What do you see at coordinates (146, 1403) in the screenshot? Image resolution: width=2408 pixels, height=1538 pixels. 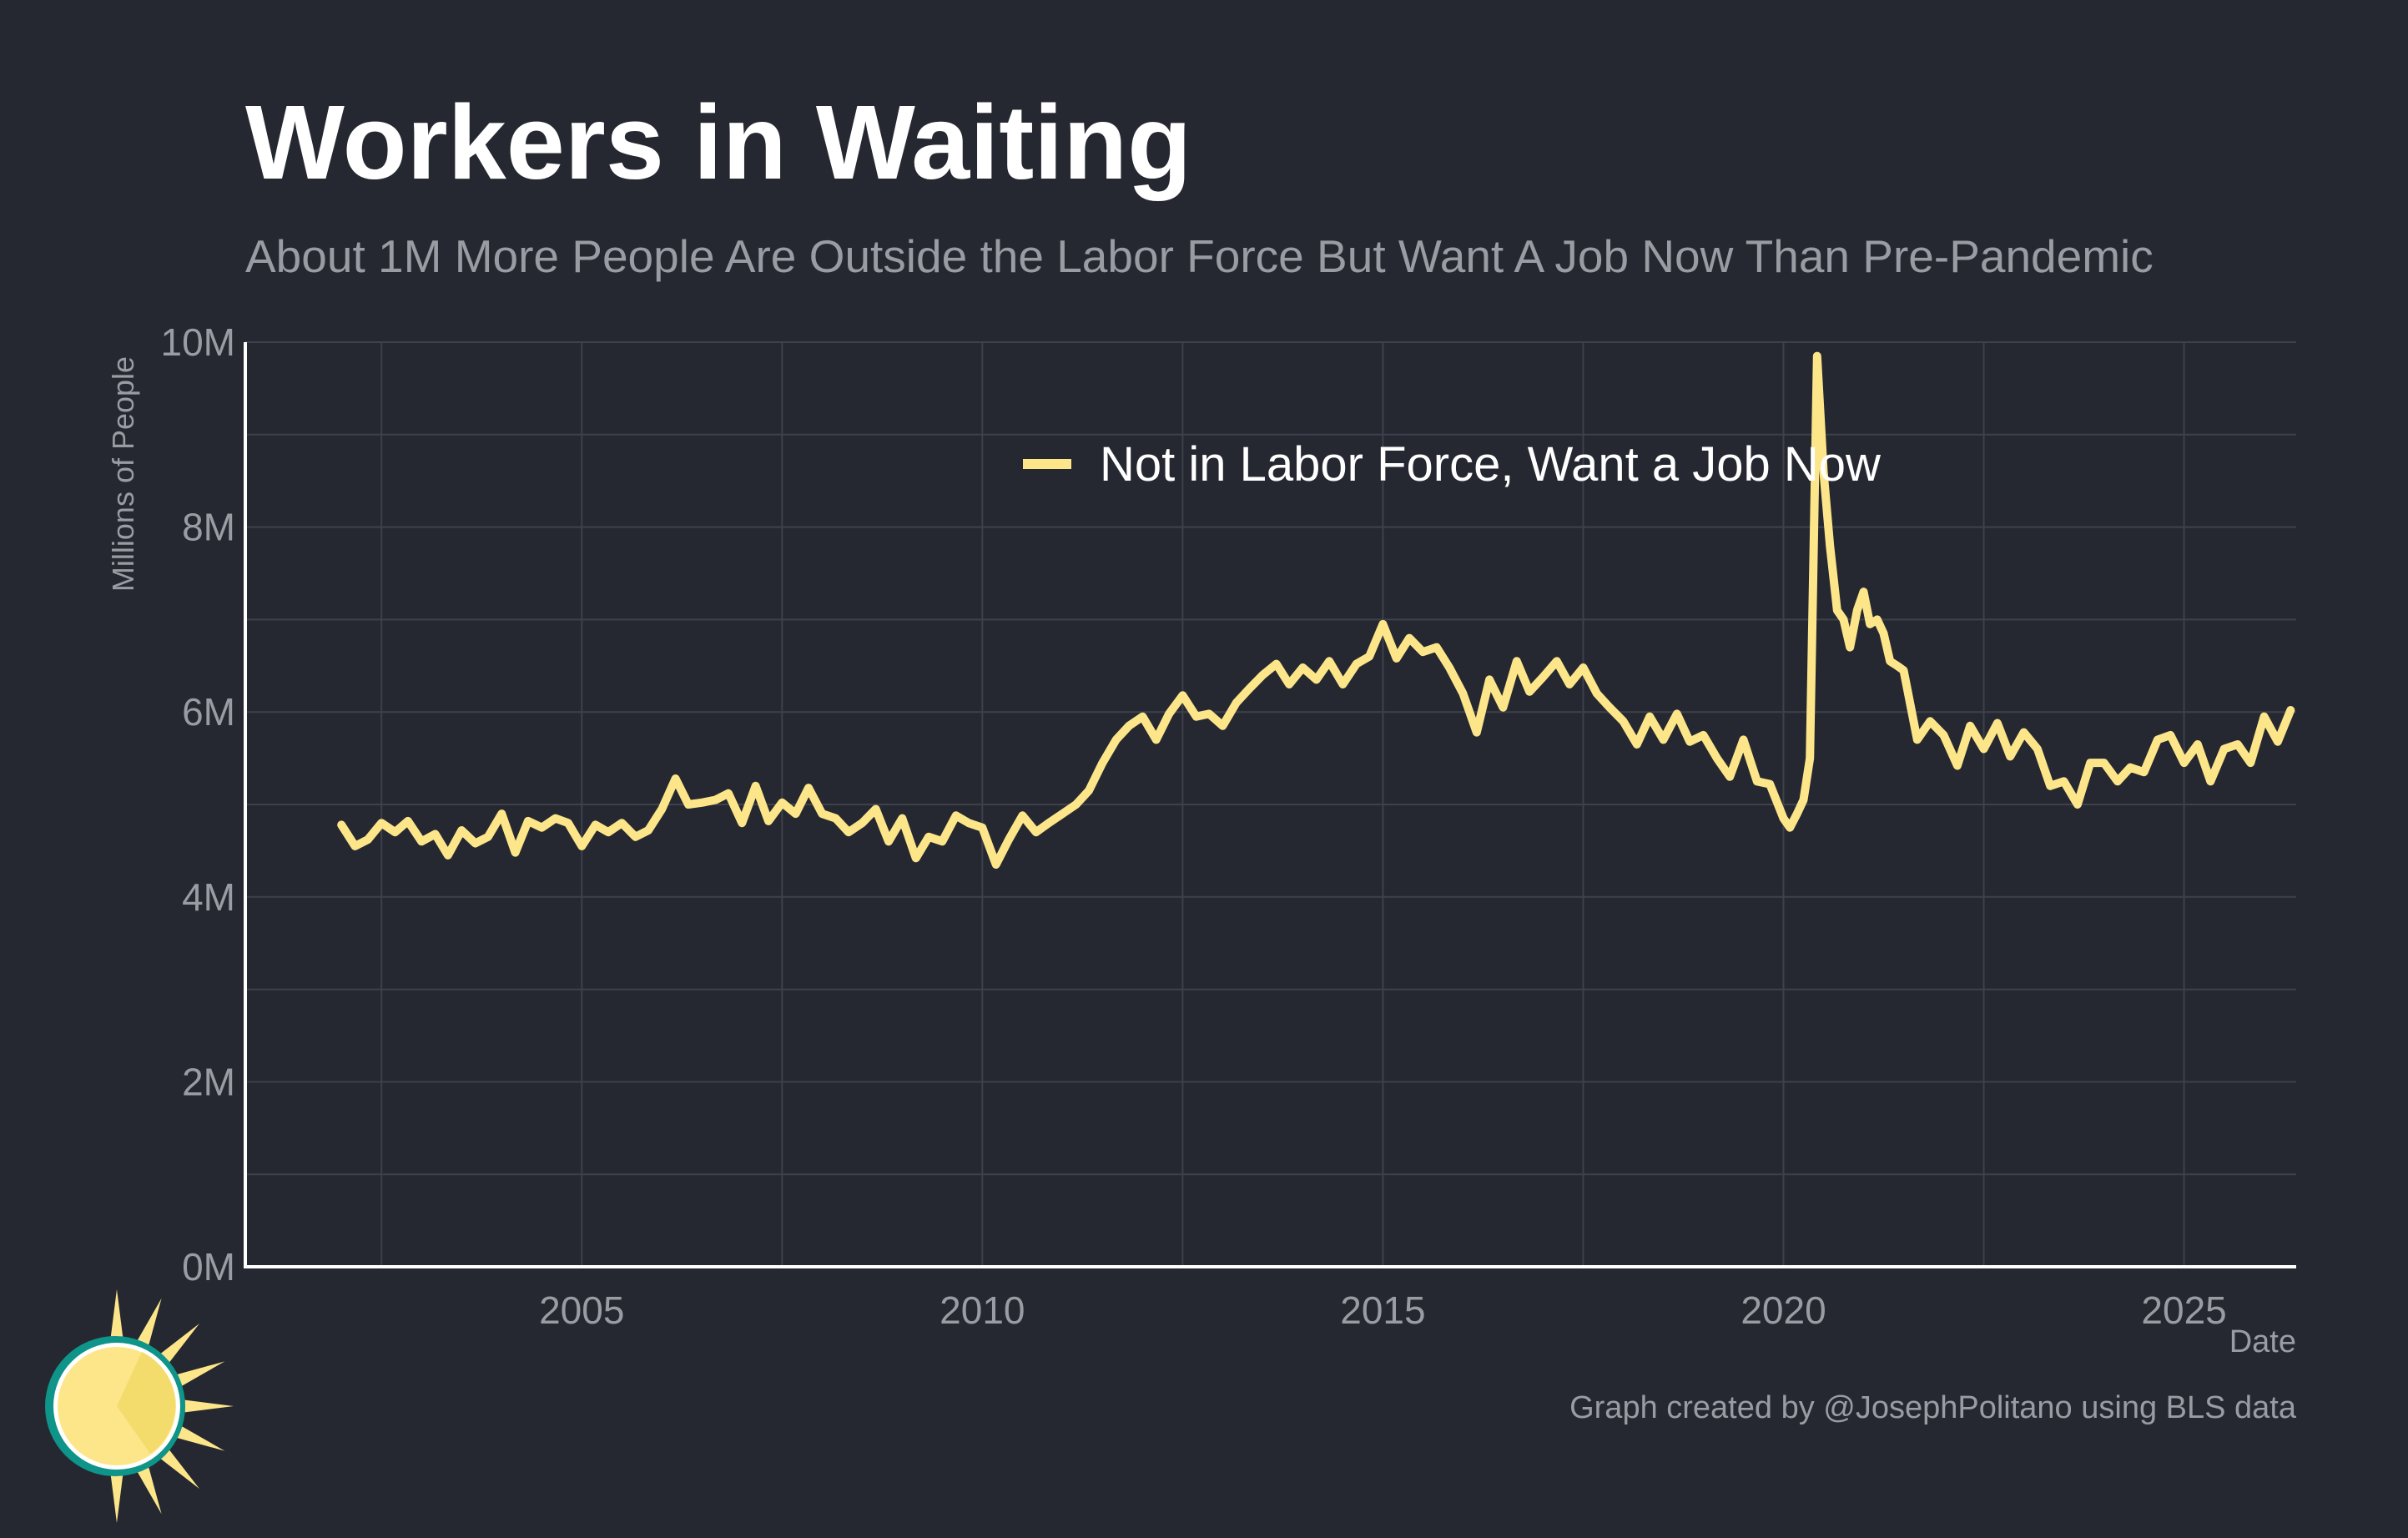 I see `logo-sun-shade` at bounding box center [146, 1403].